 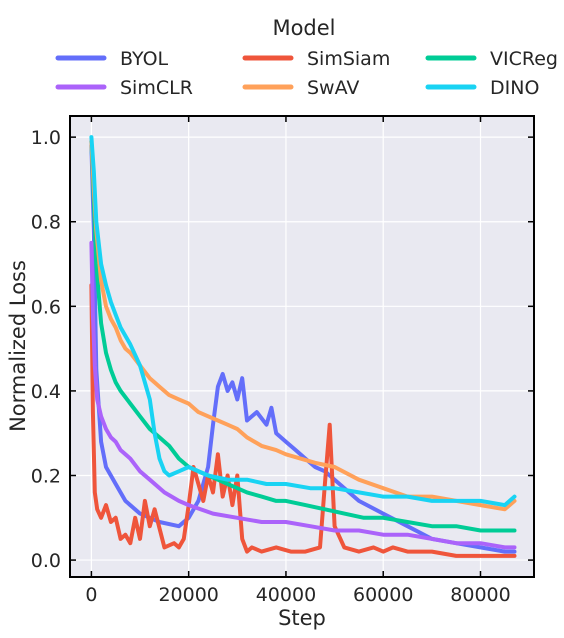 What do you see at coordinates (46, 307) in the screenshot?
I see `y-tick-label: 0.6` at bounding box center [46, 307].